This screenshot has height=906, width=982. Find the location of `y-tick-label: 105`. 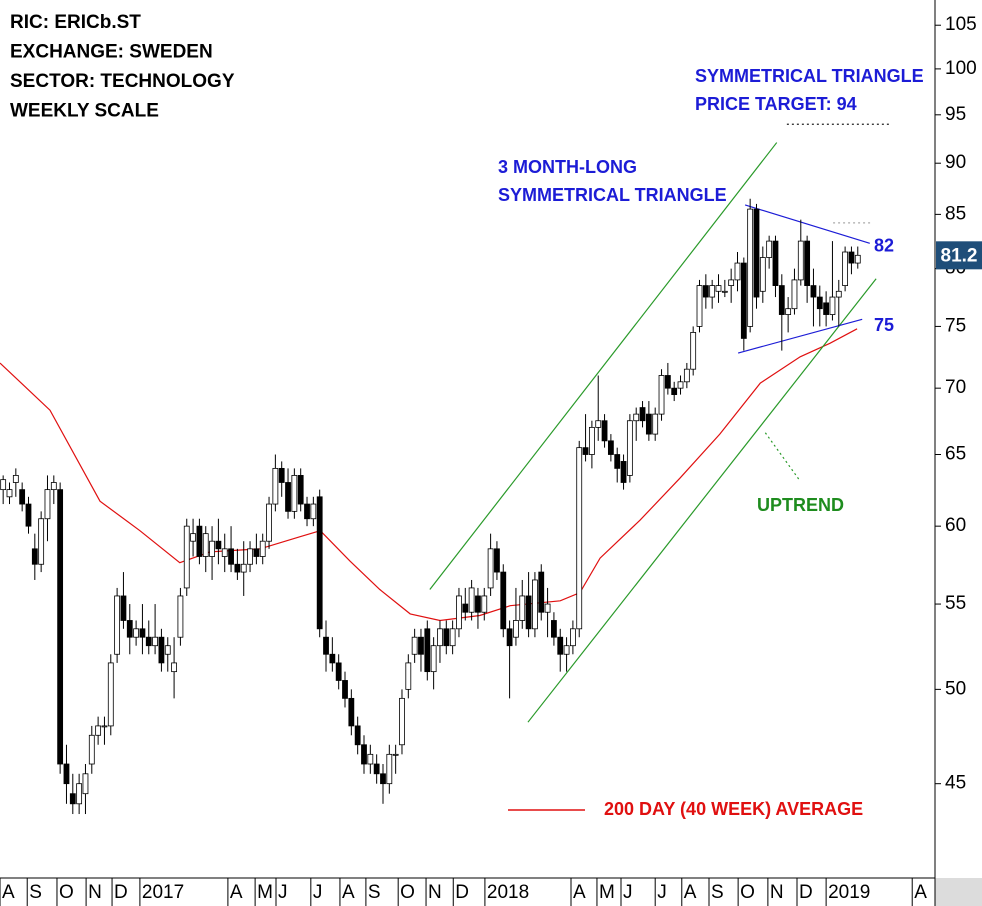

y-tick-label: 105 is located at coordinates (961, 24).